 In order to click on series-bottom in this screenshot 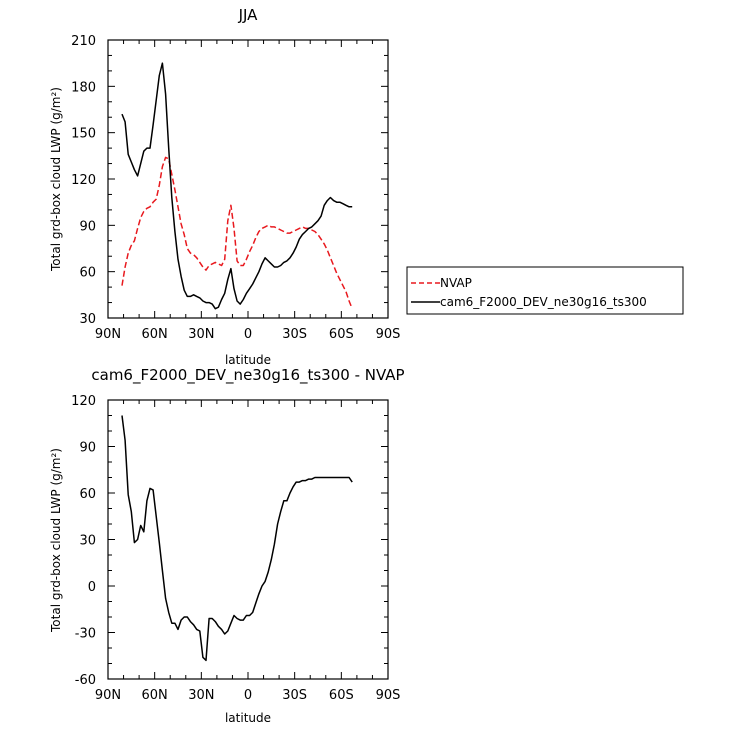, I will do `click(237, 538)`.